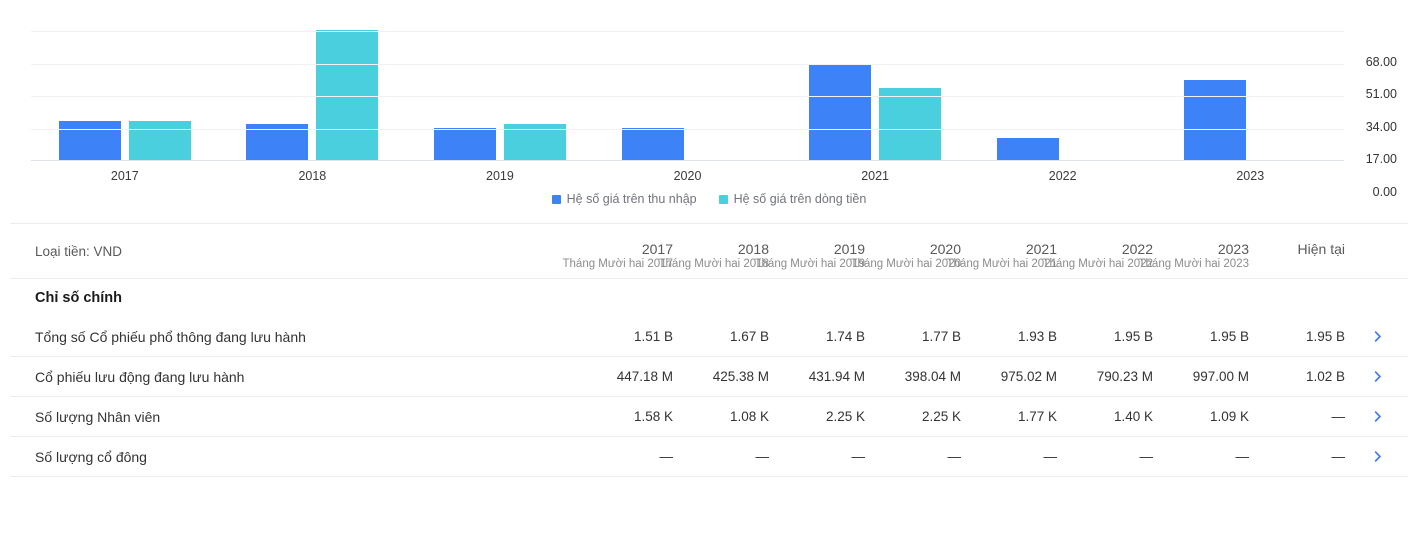 Image resolution: width=1418 pixels, height=541 pixels. I want to click on x-label-2022: 2022, so click(1062, 176).